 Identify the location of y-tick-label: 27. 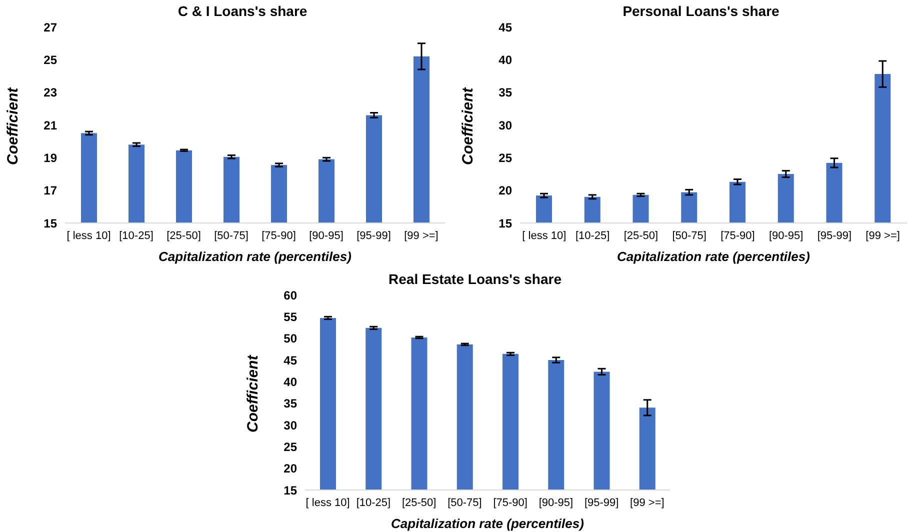
(51, 27).